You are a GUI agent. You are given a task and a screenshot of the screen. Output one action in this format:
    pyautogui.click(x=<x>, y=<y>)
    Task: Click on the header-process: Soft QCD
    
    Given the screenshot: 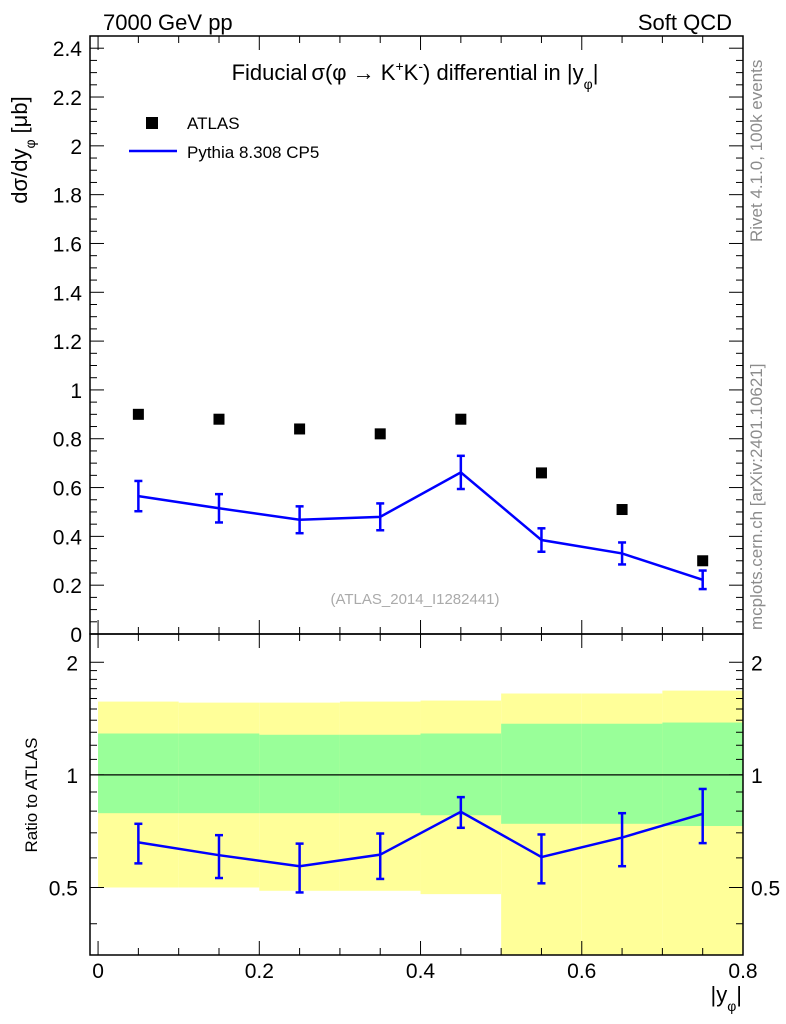 What is the action you would take?
    pyautogui.click(x=685, y=22)
    